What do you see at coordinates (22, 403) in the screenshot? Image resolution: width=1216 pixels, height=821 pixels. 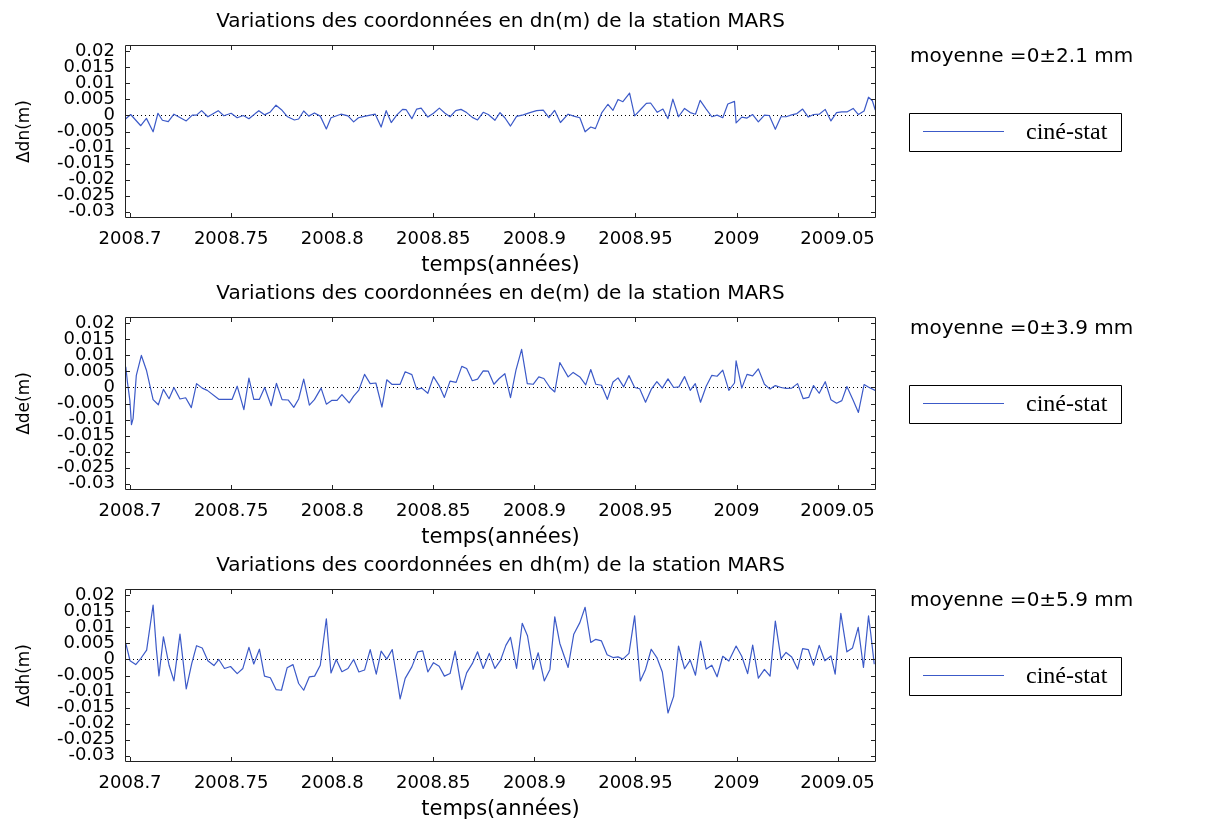 I see `y-axis-title: Δde(m)` at bounding box center [22, 403].